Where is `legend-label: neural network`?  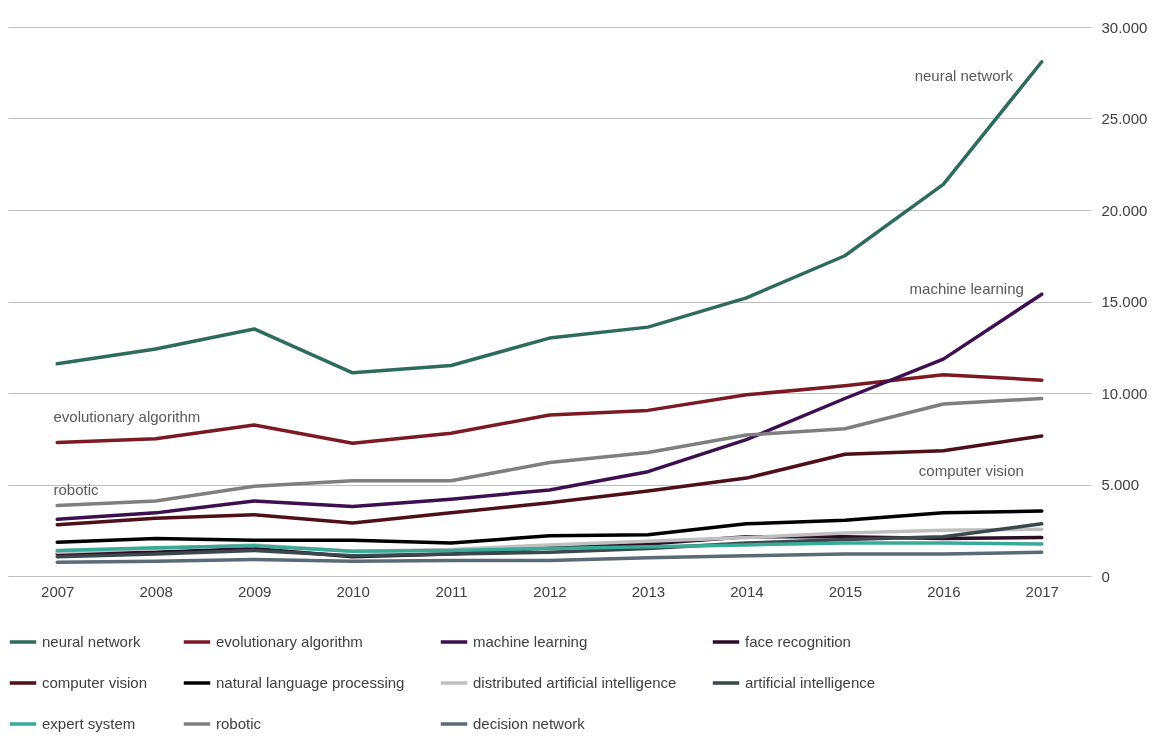 legend-label: neural network is located at coordinates (91, 641).